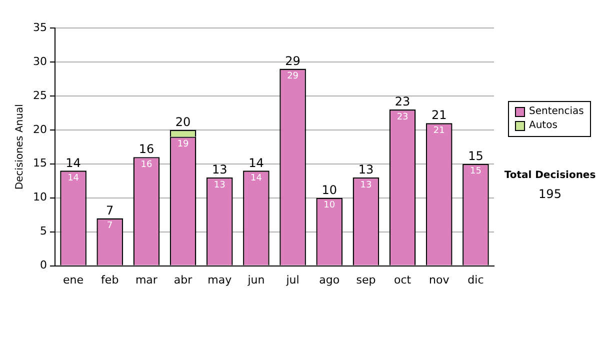  What do you see at coordinates (220, 279) in the screenshot?
I see `x-tick-label: may` at bounding box center [220, 279].